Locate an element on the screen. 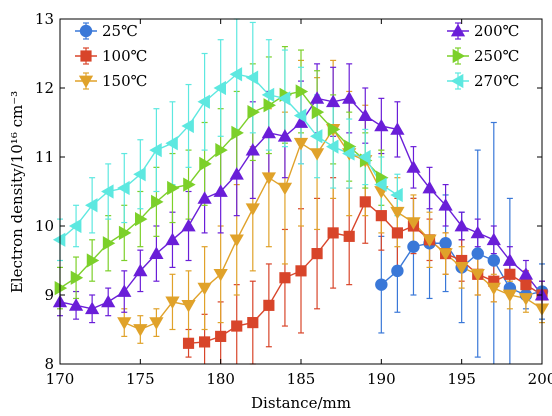 The height and width of the screenshot is (416, 552). legend-marker-100c is located at coordinates (86, 56).